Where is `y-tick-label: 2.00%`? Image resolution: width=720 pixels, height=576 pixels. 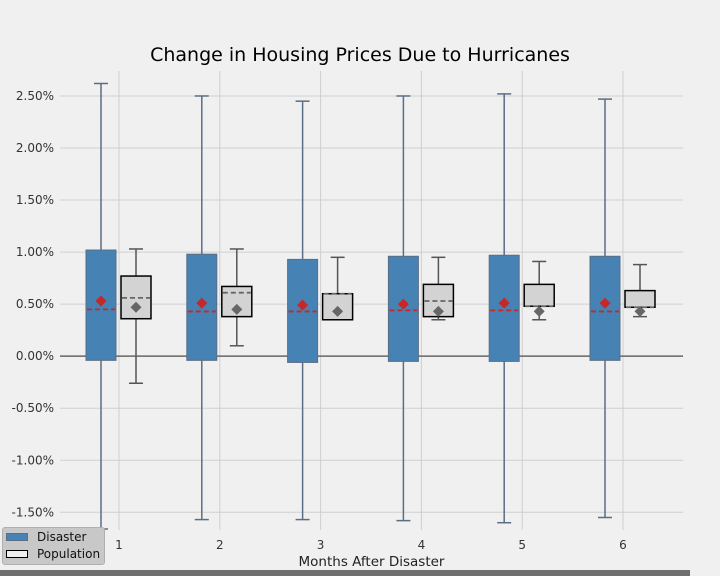 y-tick-label: 2.00% is located at coordinates (35, 148).